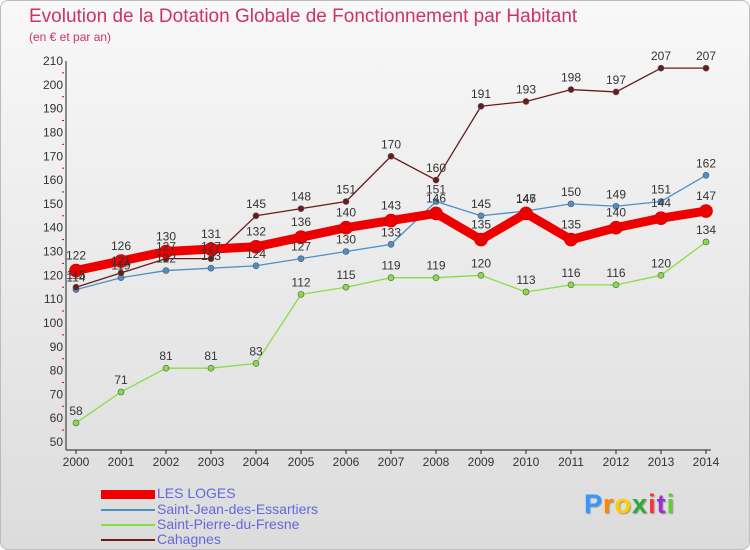 Image resolution: width=750 pixels, height=550 pixels. What do you see at coordinates (76, 256) in the screenshot?
I see `data-label-les-loges-2000: 122` at bounding box center [76, 256].